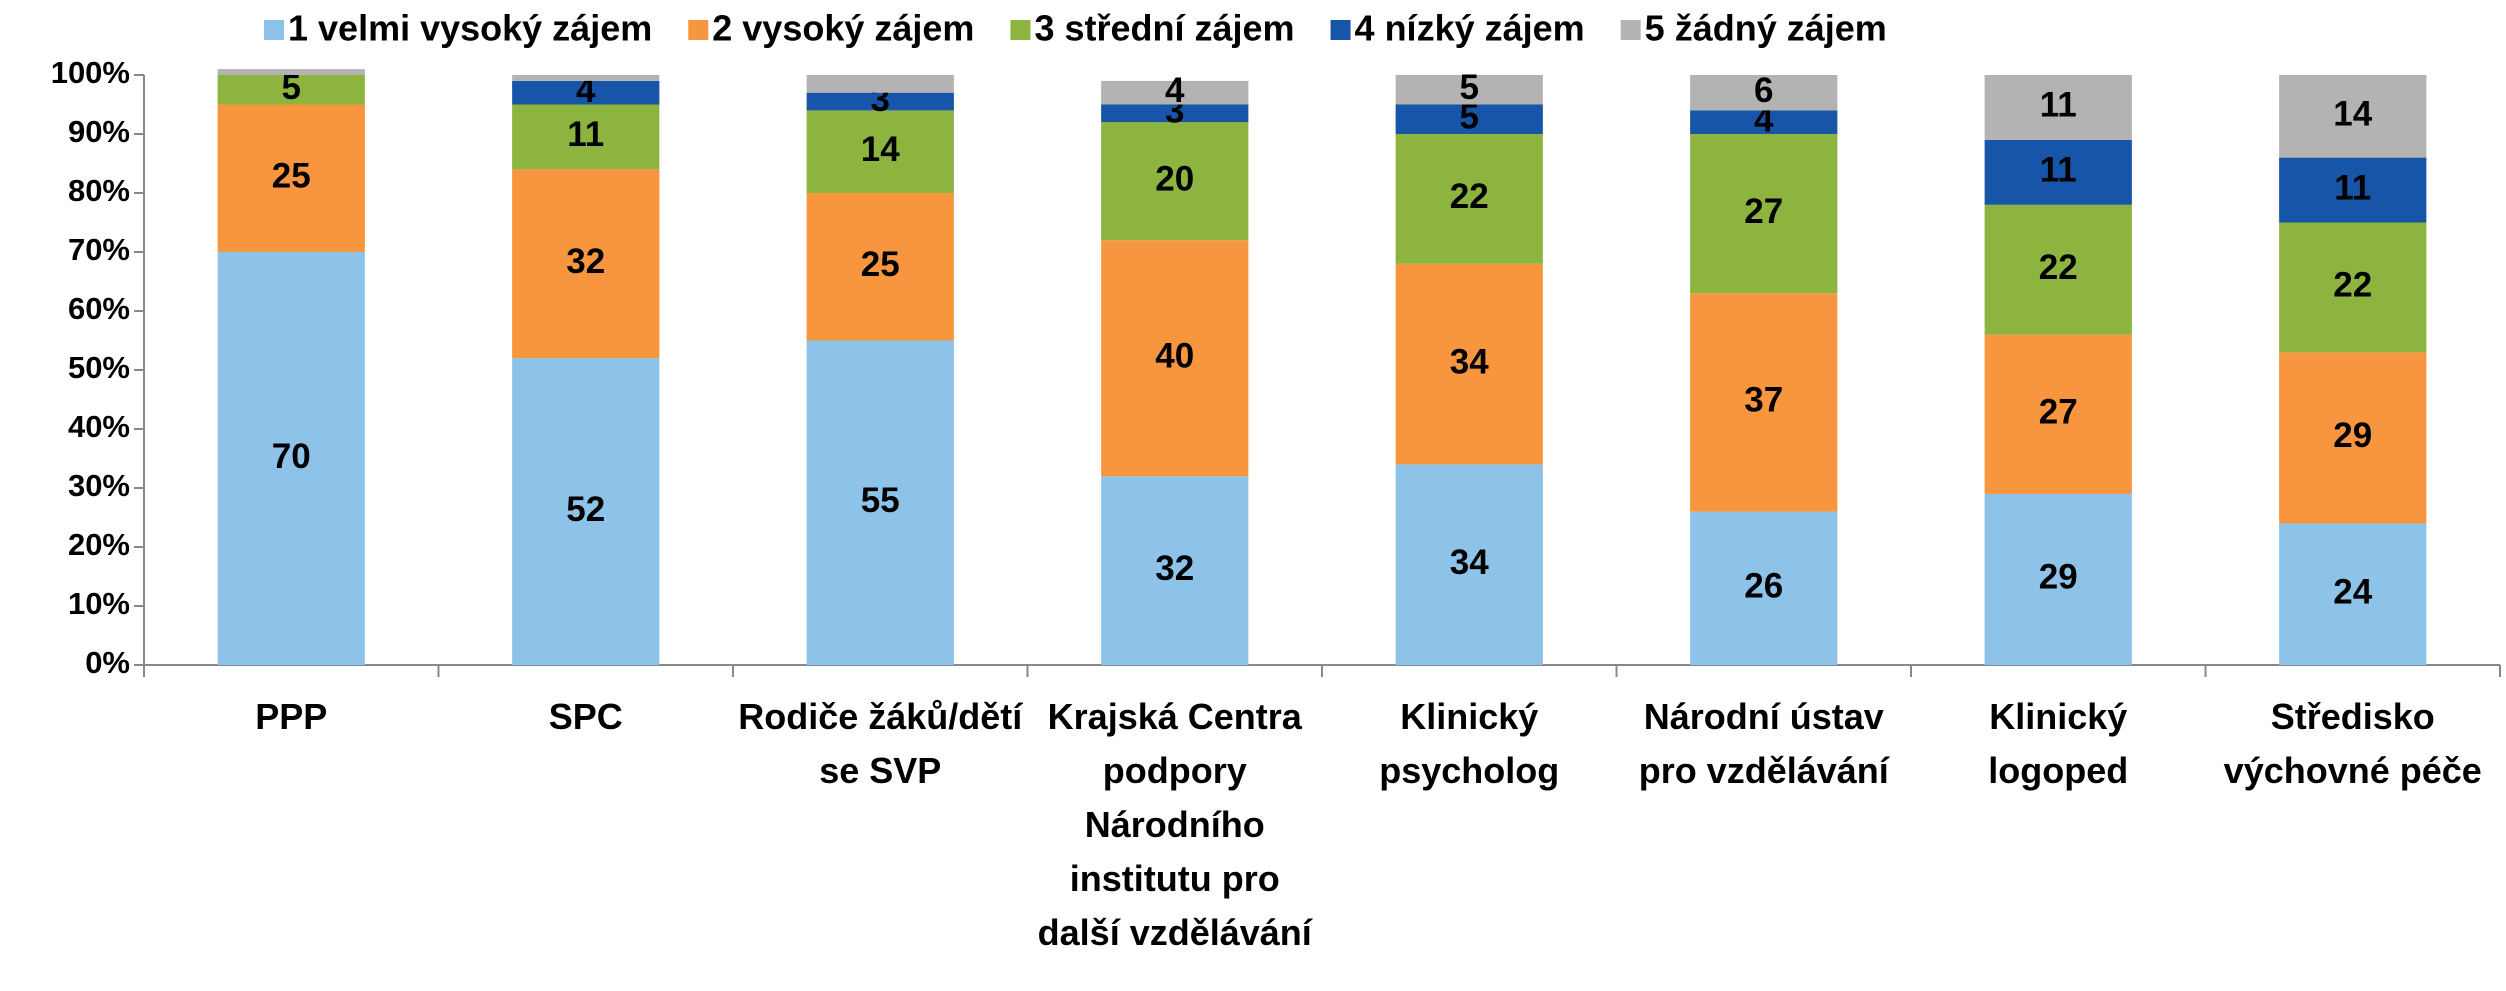 This screenshot has height=991, width=2506. I want to click on x-tick-label: Národní ústav pro vzdělávání, so click(1763, 743).